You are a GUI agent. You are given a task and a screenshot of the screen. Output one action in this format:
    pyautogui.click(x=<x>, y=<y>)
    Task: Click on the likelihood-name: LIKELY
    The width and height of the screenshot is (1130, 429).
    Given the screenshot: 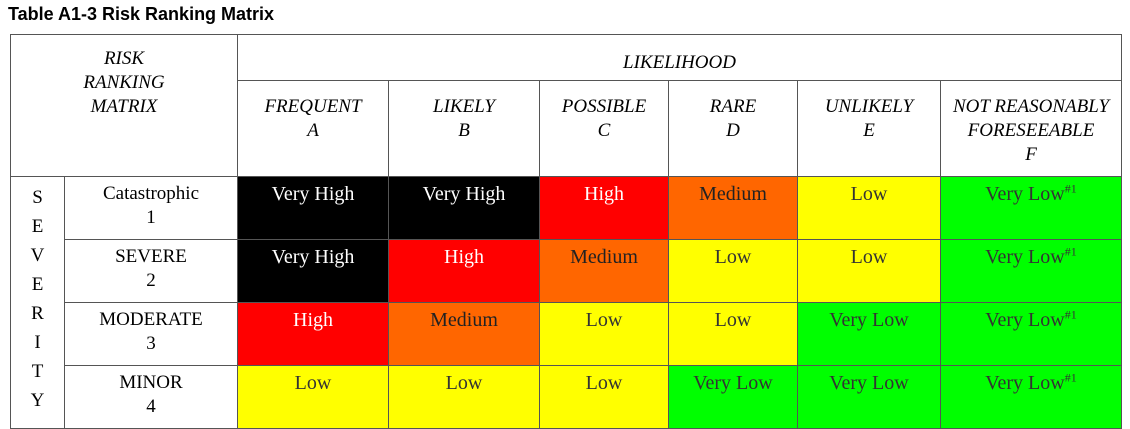 What is the action you would take?
    pyautogui.click(x=464, y=106)
    